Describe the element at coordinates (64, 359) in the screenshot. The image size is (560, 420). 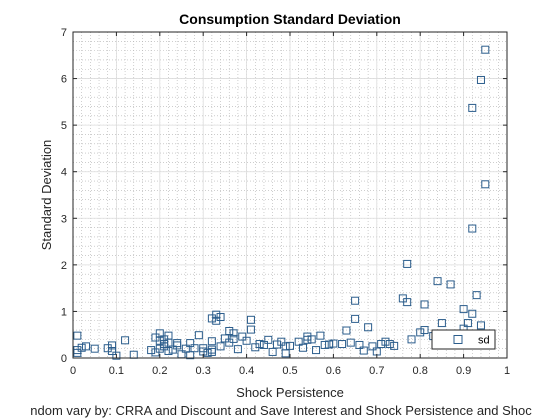
I see `y-tick-label: 0` at that location.